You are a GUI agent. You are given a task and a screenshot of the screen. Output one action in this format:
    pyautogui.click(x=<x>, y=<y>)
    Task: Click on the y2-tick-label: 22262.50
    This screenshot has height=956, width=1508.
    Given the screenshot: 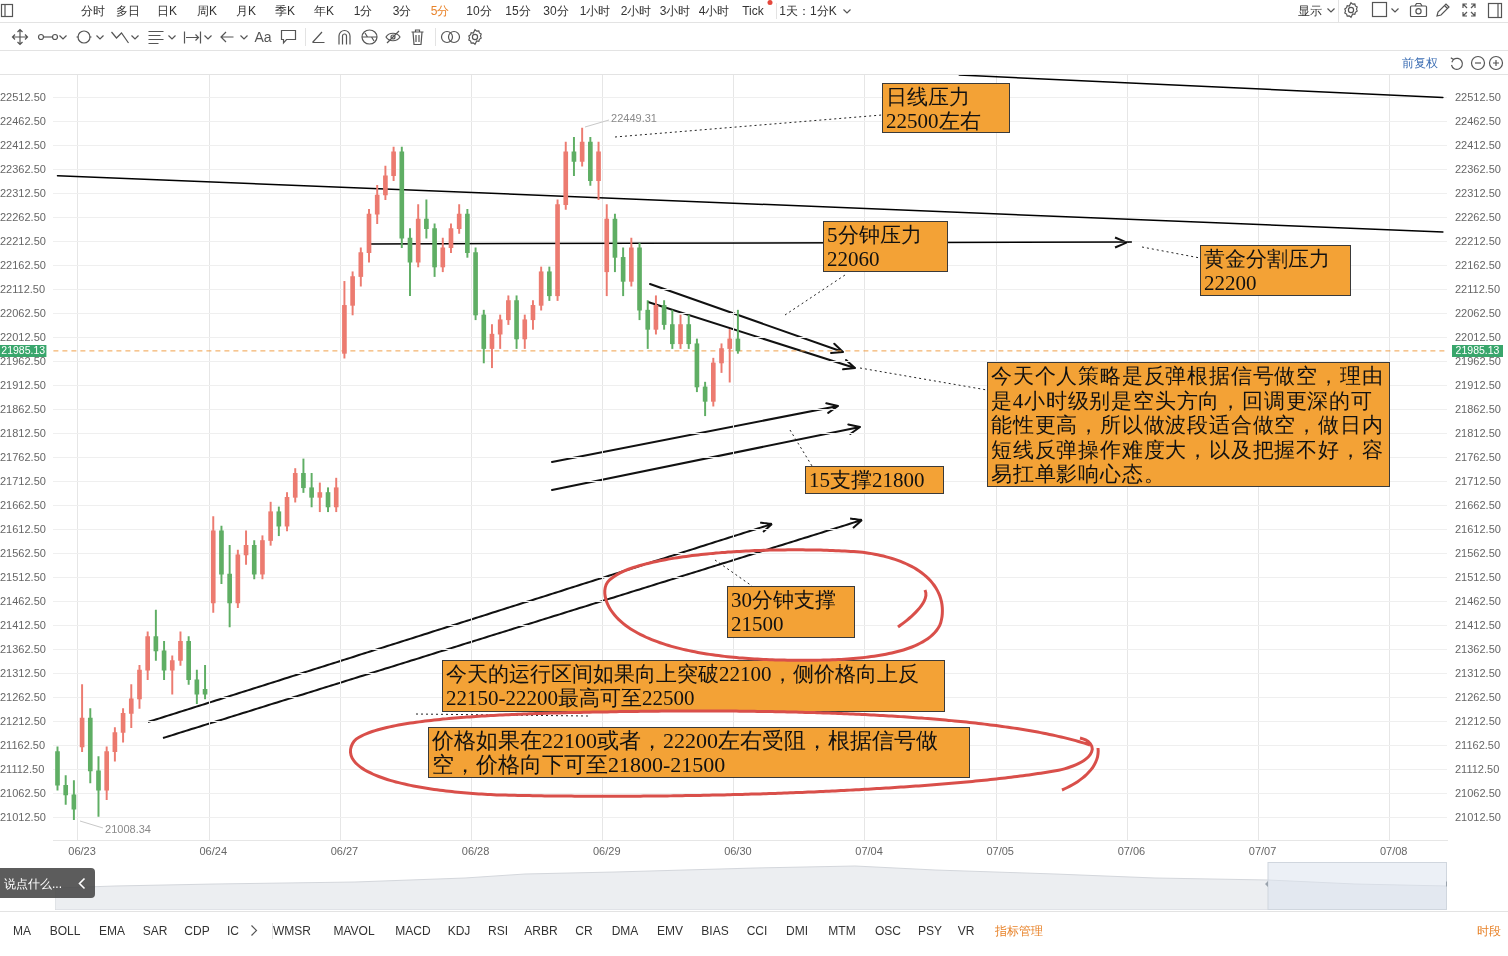 What is the action you would take?
    pyautogui.click(x=1478, y=216)
    